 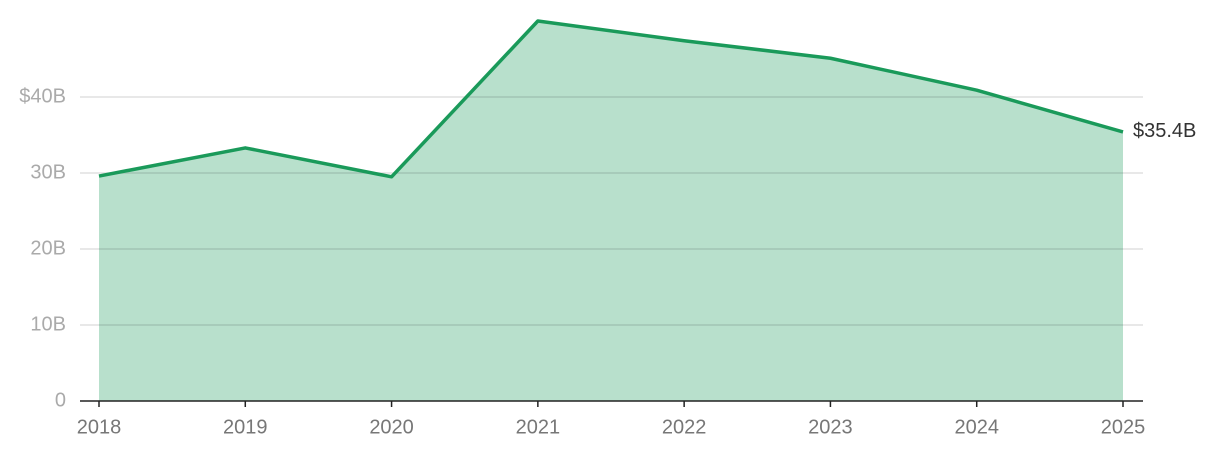 I want to click on x-tick-label: 2022, so click(x=684, y=427).